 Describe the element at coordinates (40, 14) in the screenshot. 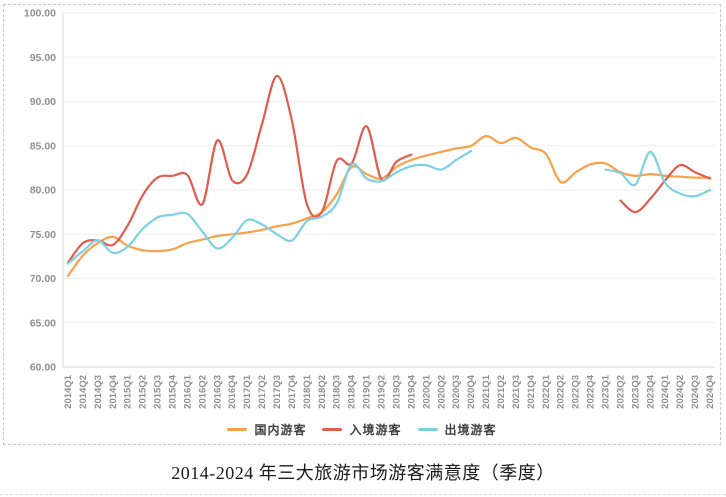

I see `svg-text: 100.00` at that location.